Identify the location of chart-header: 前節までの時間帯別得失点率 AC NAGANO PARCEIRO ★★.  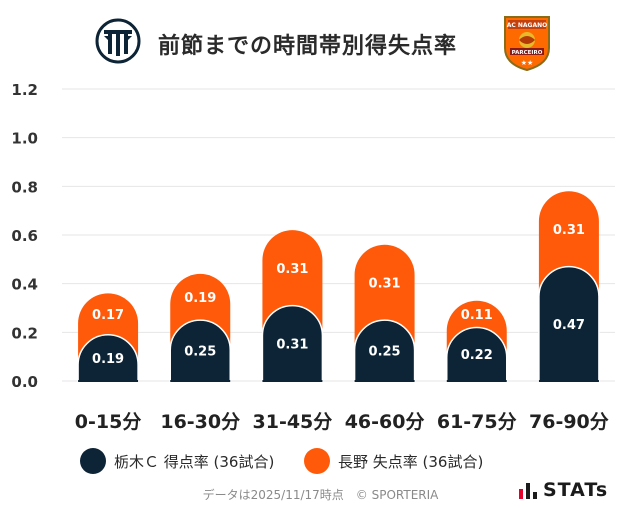
(320, 43).